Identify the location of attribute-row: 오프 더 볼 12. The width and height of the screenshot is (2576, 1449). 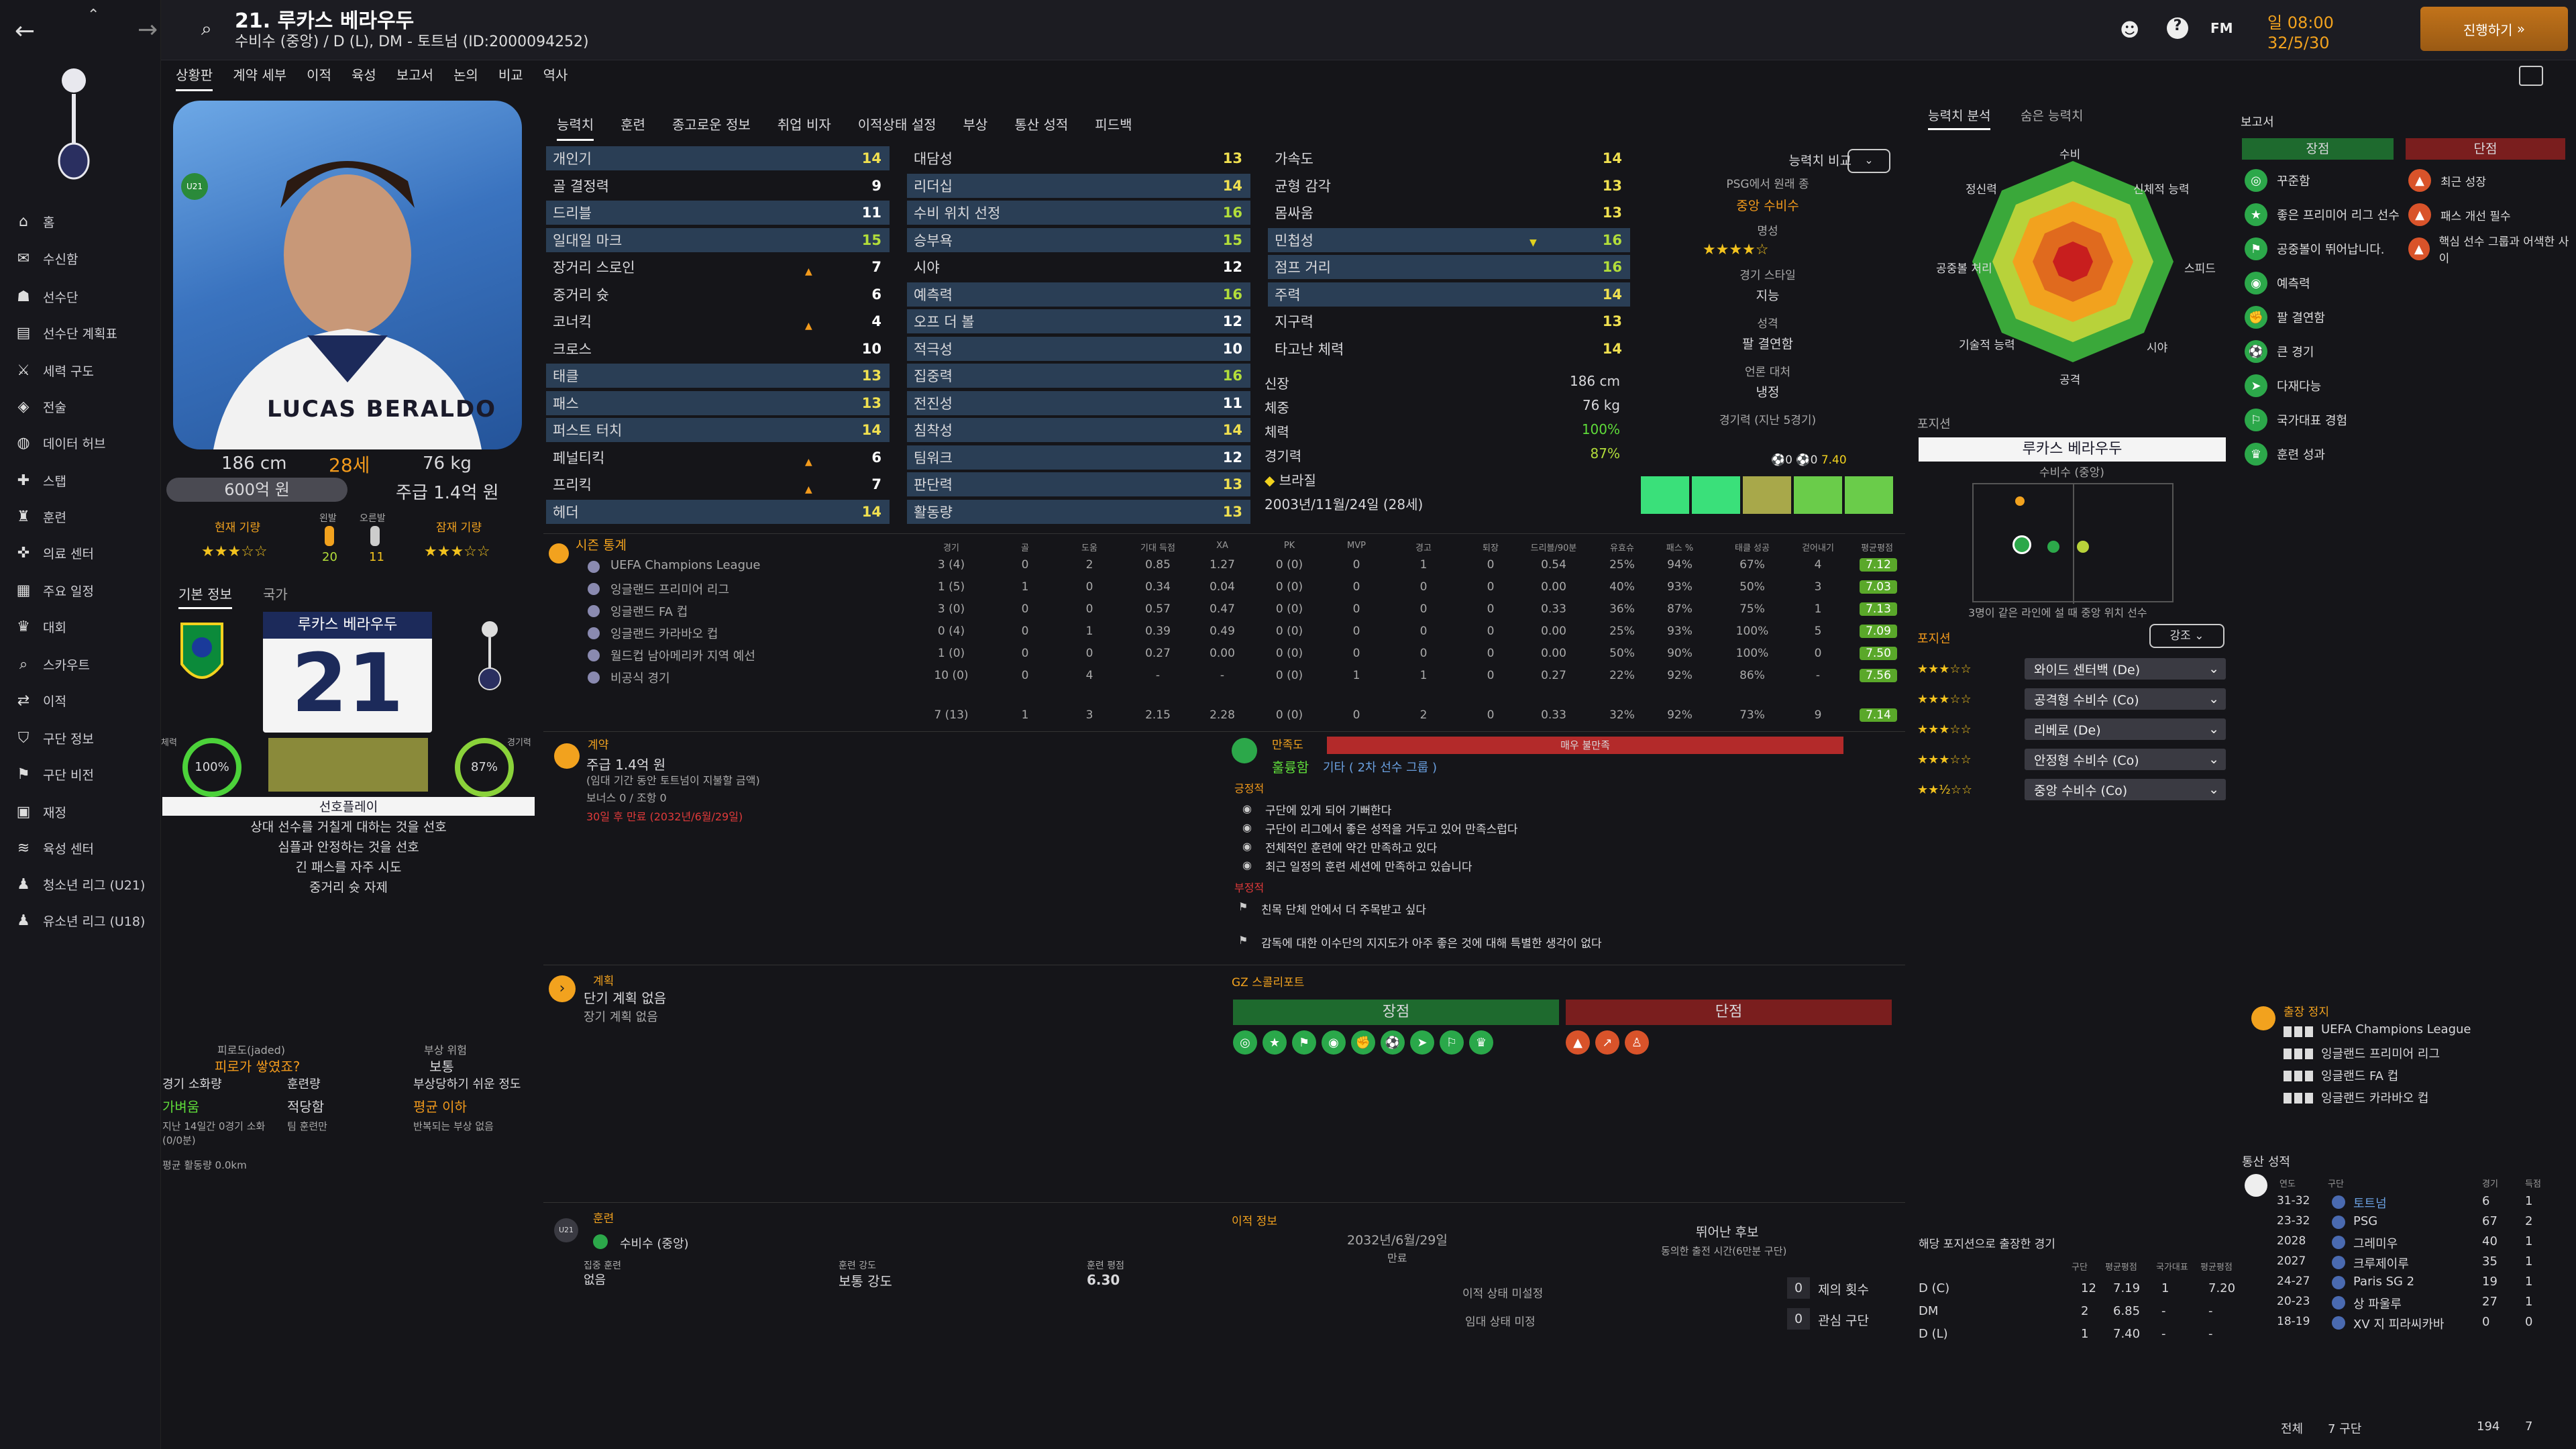
(1078, 321).